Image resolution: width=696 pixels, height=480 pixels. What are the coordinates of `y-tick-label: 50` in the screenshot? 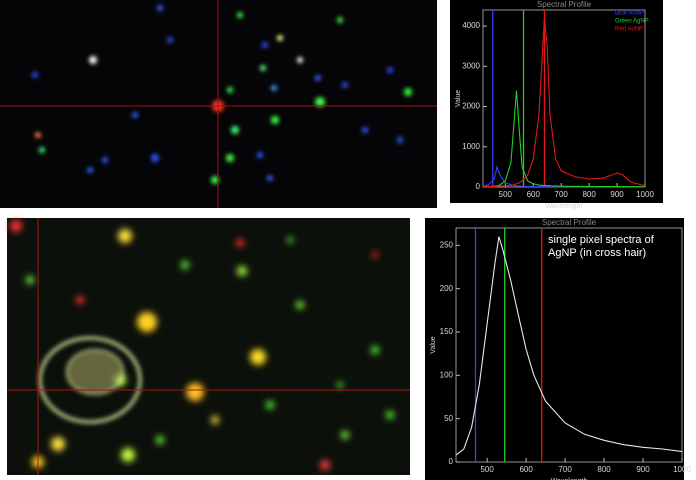 It's located at (448, 418).